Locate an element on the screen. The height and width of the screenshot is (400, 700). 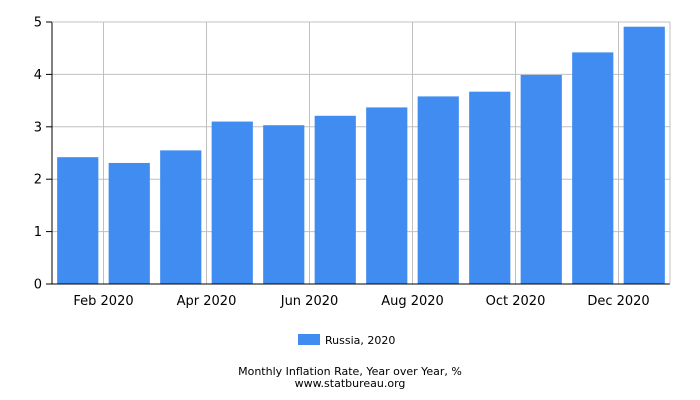
y-axis-tick-labels: 0 1 2 3 4 5 is located at coordinates (38, 154).